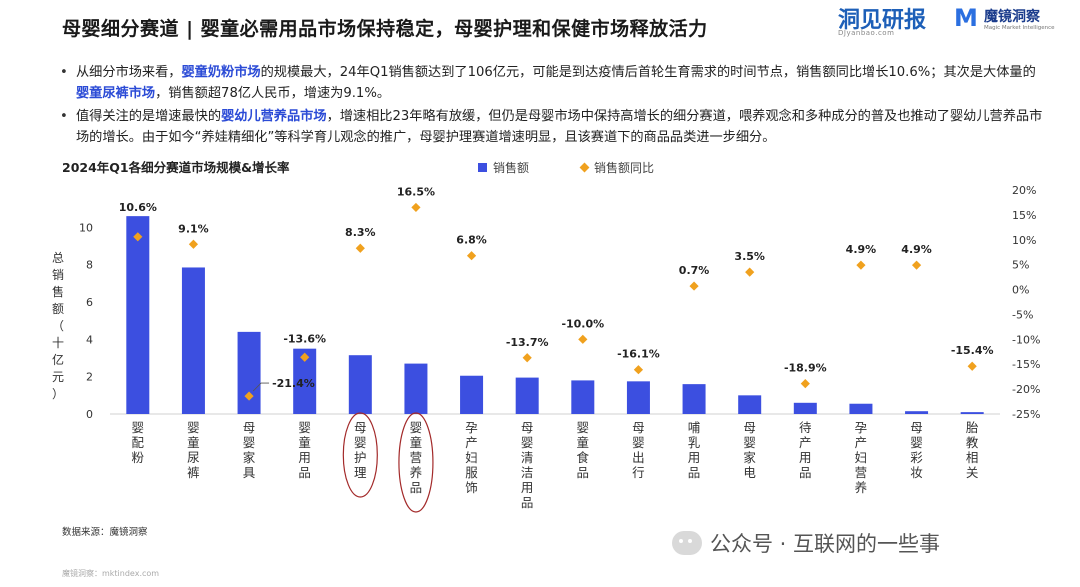 The width and height of the screenshot is (1080, 587). I want to click on x-tick-label: 婴配粉, so click(138, 442).